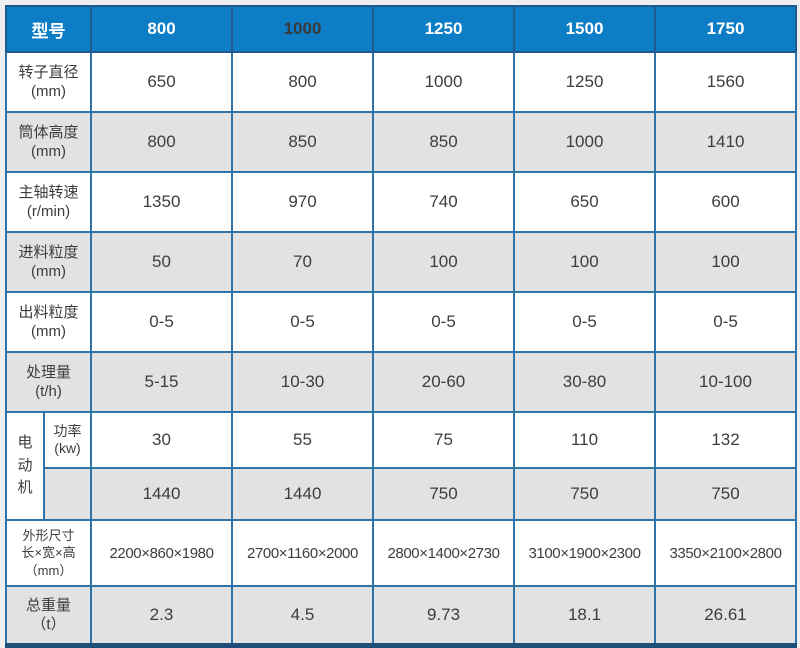 Image resolution: width=800 pixels, height=648 pixels. I want to click on row-label-feed: 进料粒度 (mm), so click(48, 262).